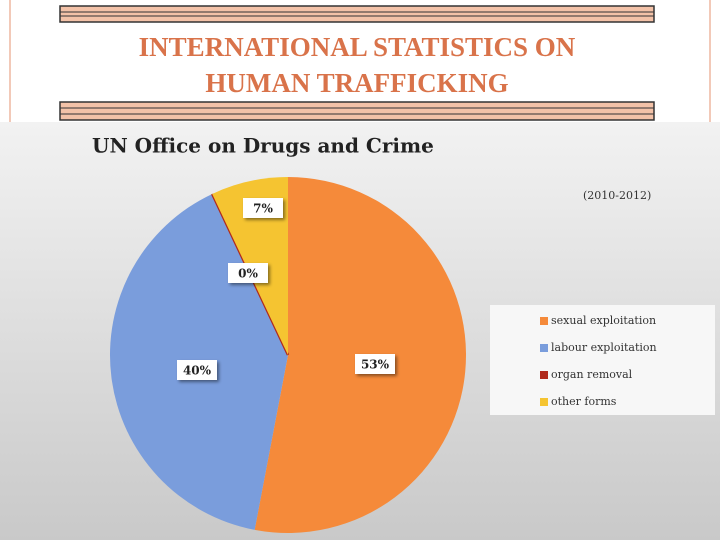 The width and height of the screenshot is (720, 540). What do you see at coordinates (602, 360) in the screenshot?
I see `legend` at bounding box center [602, 360].